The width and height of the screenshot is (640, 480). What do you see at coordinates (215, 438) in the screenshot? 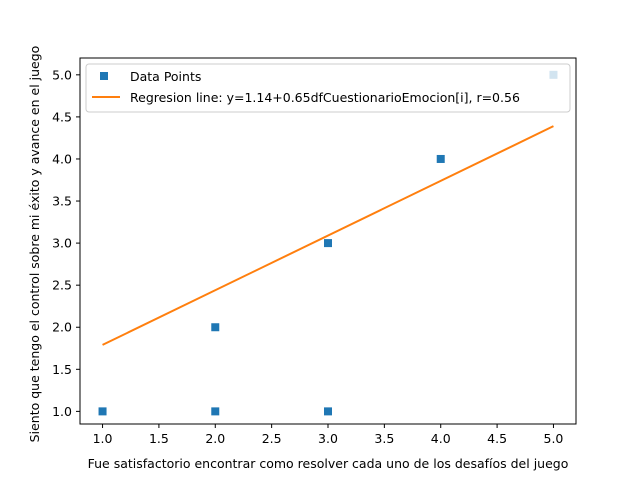
I see `x-tick-label: 2.0` at bounding box center [215, 438].